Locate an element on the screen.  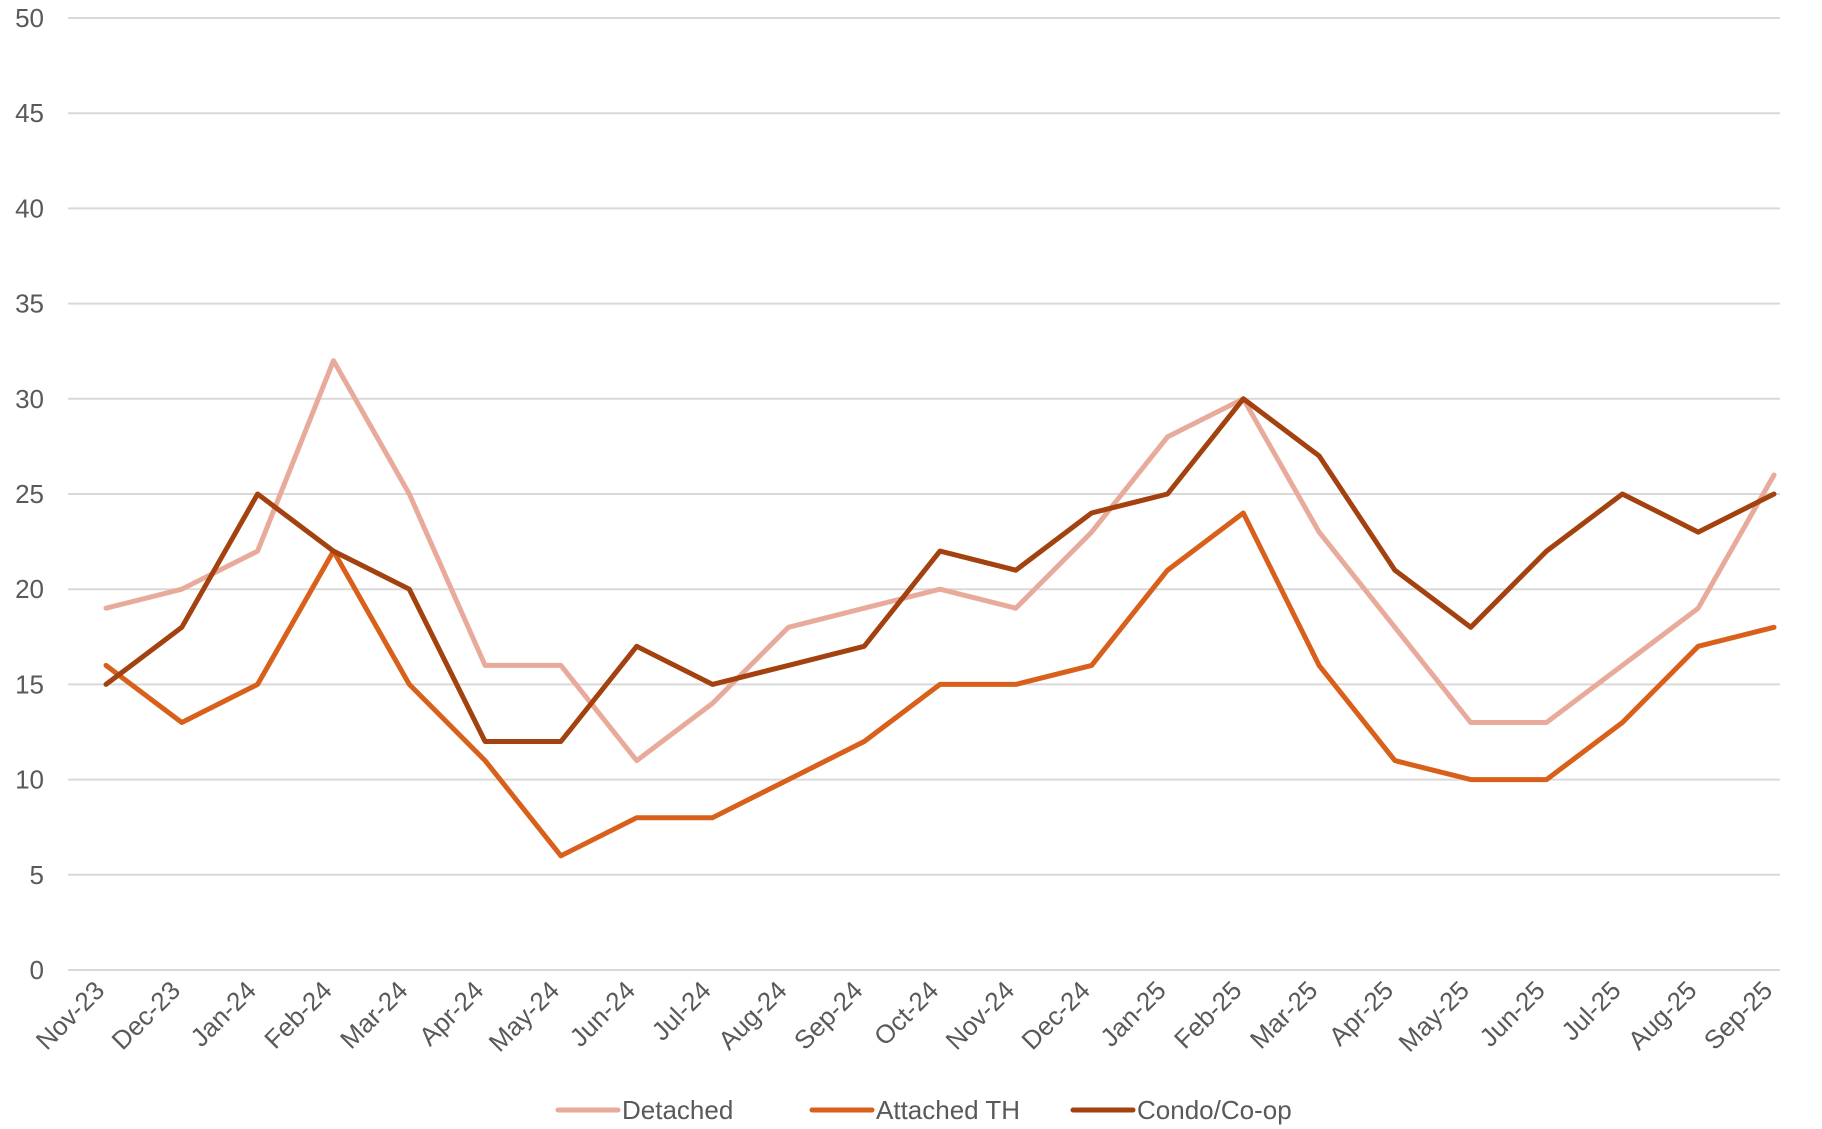
legend-label: Attached TH is located at coordinates (948, 1110).